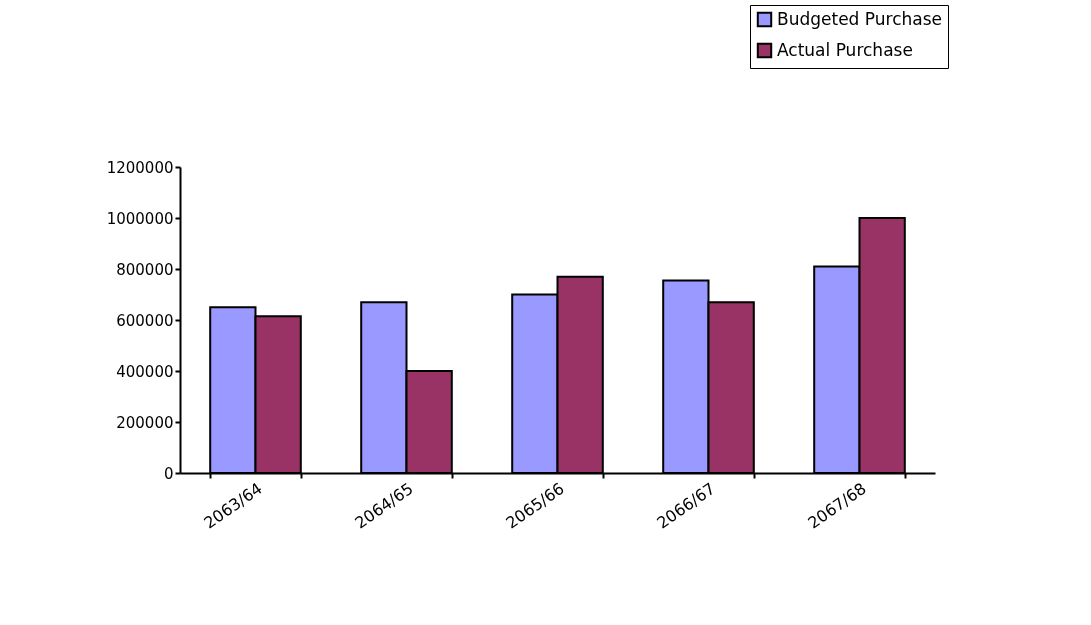 The width and height of the screenshot is (1091, 625). Describe the element at coordinates (145, 269) in the screenshot. I see `y-tick-label: 800000` at that location.